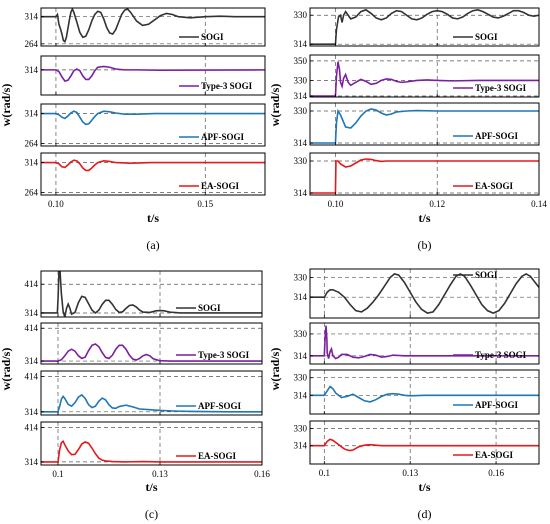 Image resolution: width=550 pixels, height=524 pixels. I want to click on panel-type-3-sogi: 314 330 350 Type-3 SOGI, so click(417, 77).